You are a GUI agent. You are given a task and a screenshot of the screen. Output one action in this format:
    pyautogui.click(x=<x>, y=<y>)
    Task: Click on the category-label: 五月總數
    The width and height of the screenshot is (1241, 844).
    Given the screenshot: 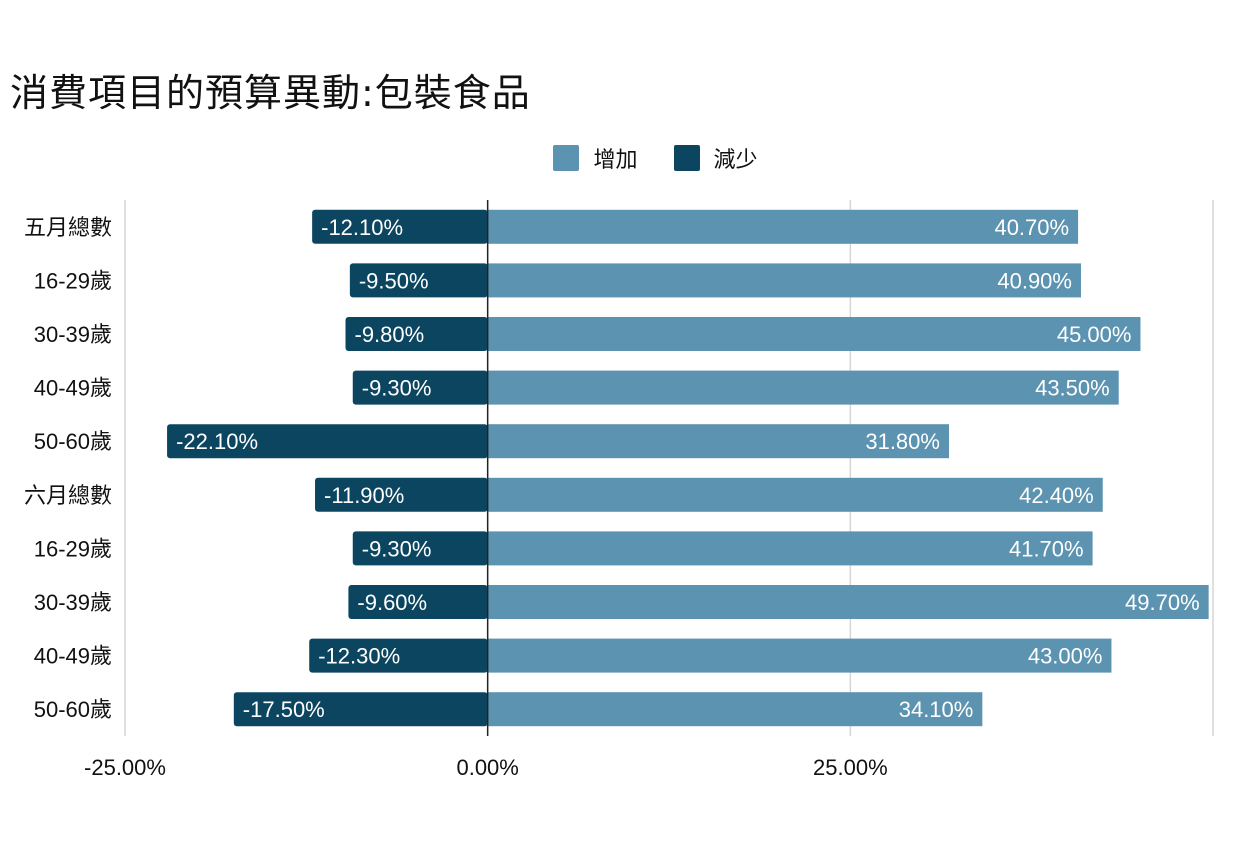 What is the action you would take?
    pyautogui.click(x=68, y=227)
    